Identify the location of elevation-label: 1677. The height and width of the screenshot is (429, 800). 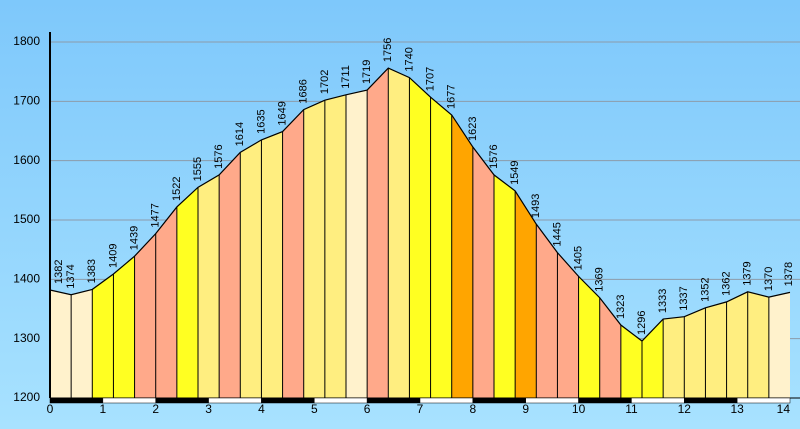
(452, 96).